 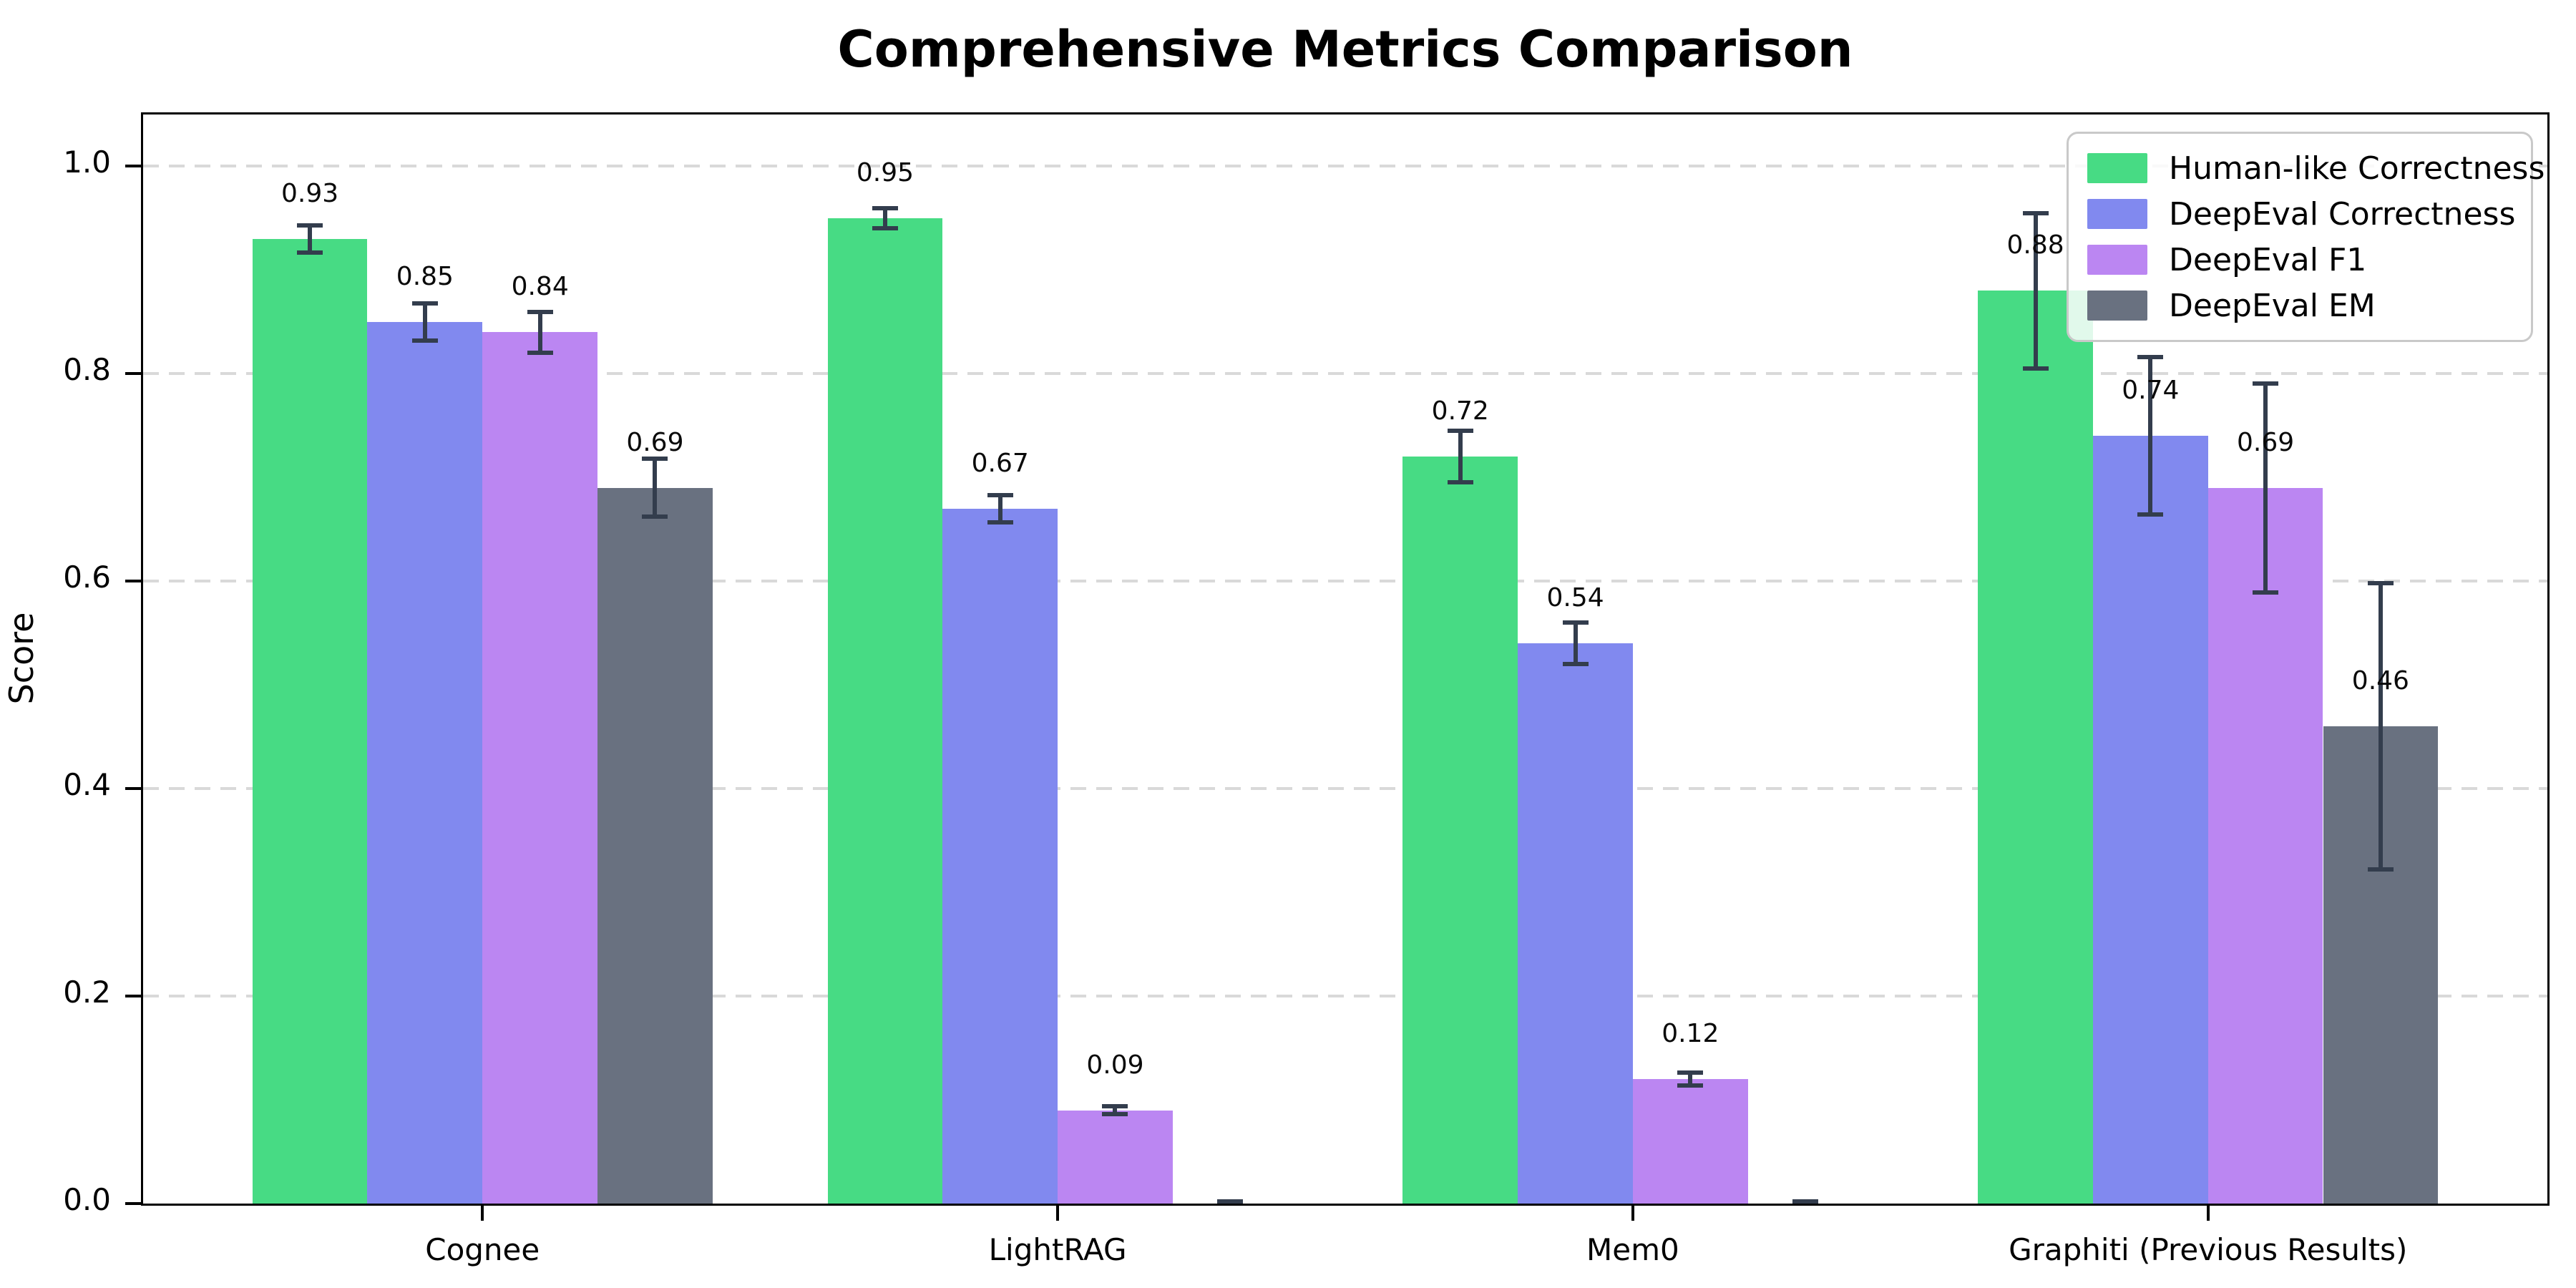 I want to click on bar-value-label: 0.74, so click(x=2151, y=391).